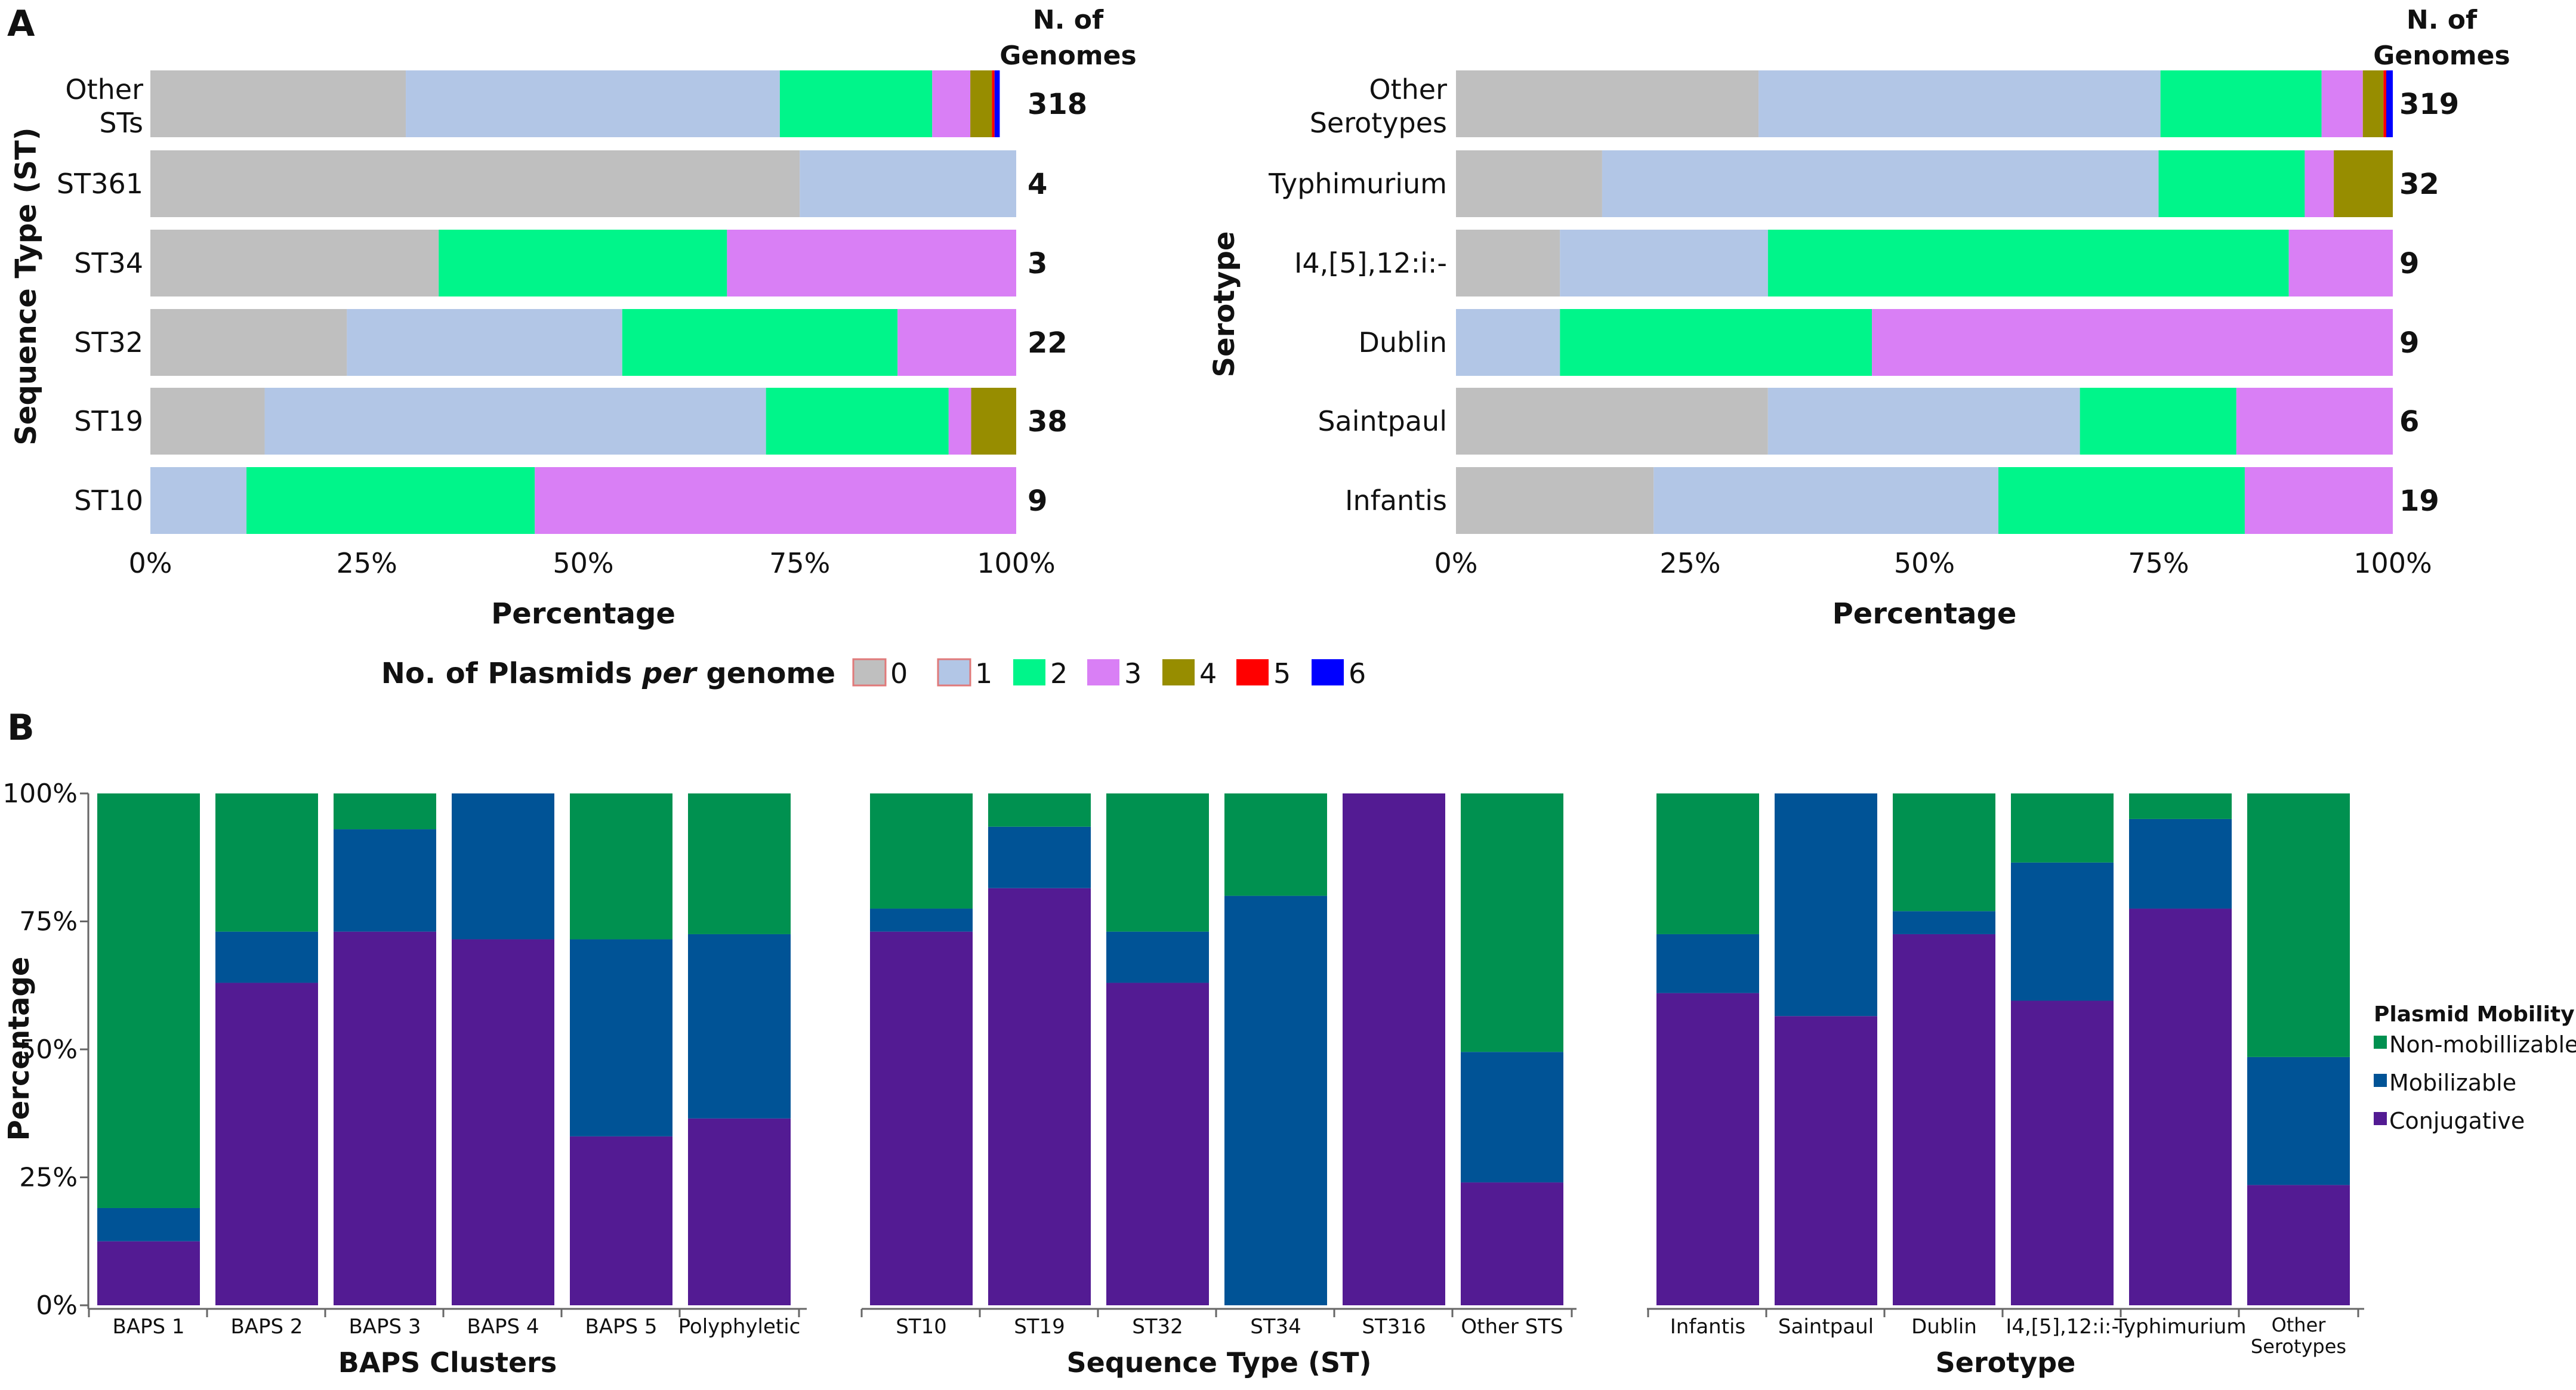 The height and width of the screenshot is (1390, 2576). I want to click on x-tick-label: 50%, so click(583, 563).